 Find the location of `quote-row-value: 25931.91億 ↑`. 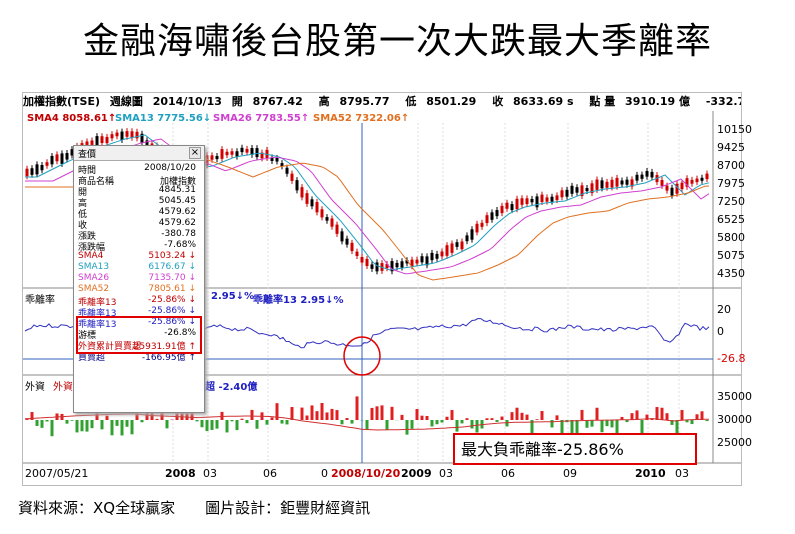

quote-row-value: 25931.91億 ↑ is located at coordinates (164, 347).